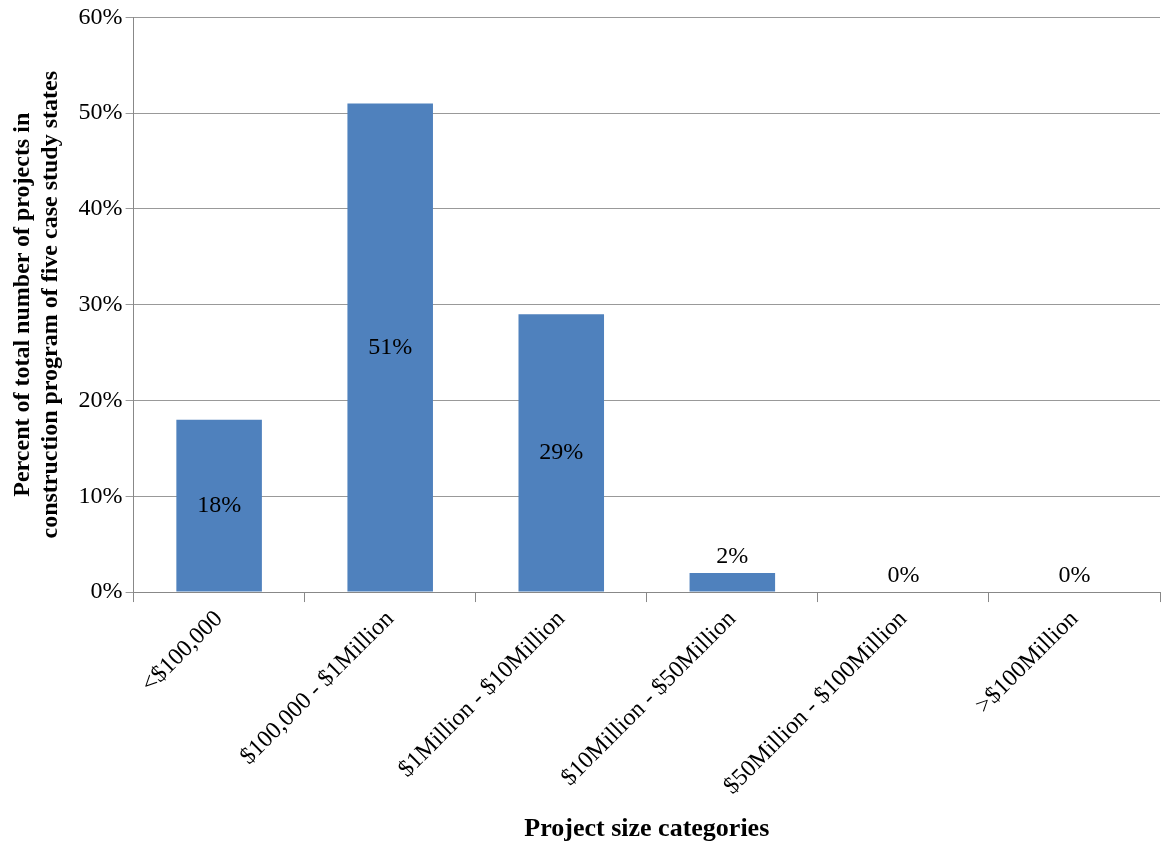 This screenshot has width=1164, height=853. Describe the element at coordinates (100, 303) in the screenshot. I see `y-tick-label: 30%` at that location.